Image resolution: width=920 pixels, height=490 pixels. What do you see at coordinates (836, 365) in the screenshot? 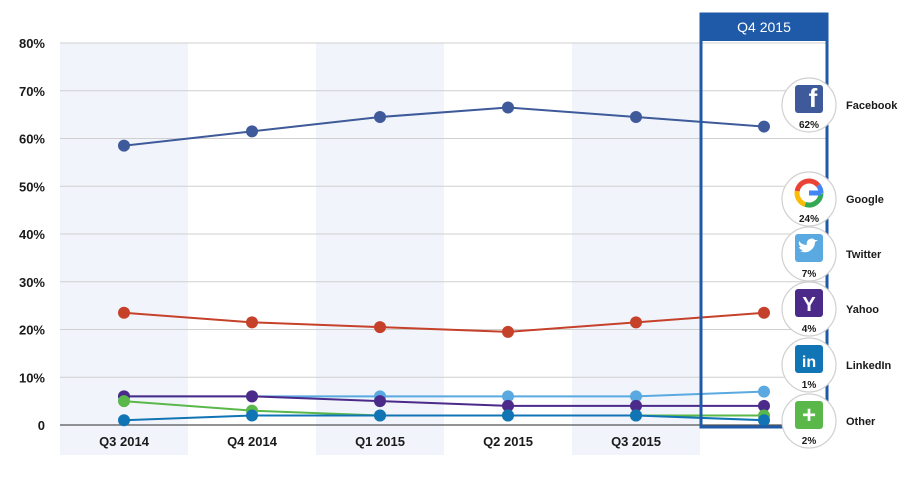
I see `legend-entry-linkedin: in 1% LinkedIn` at bounding box center [836, 365].